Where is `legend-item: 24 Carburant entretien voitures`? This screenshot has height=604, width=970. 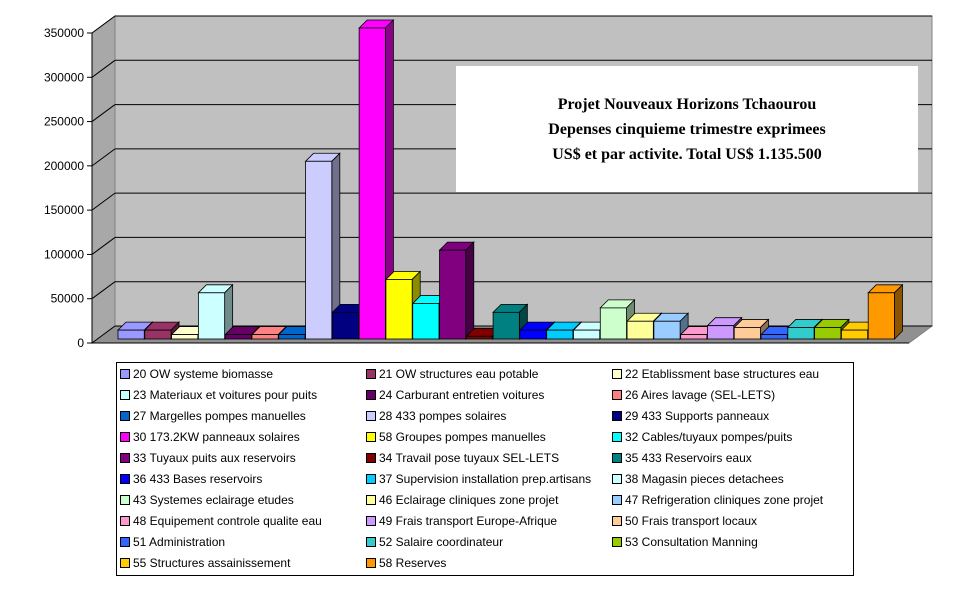 legend-item: 24 Carburant entretien voitures is located at coordinates (455, 395).